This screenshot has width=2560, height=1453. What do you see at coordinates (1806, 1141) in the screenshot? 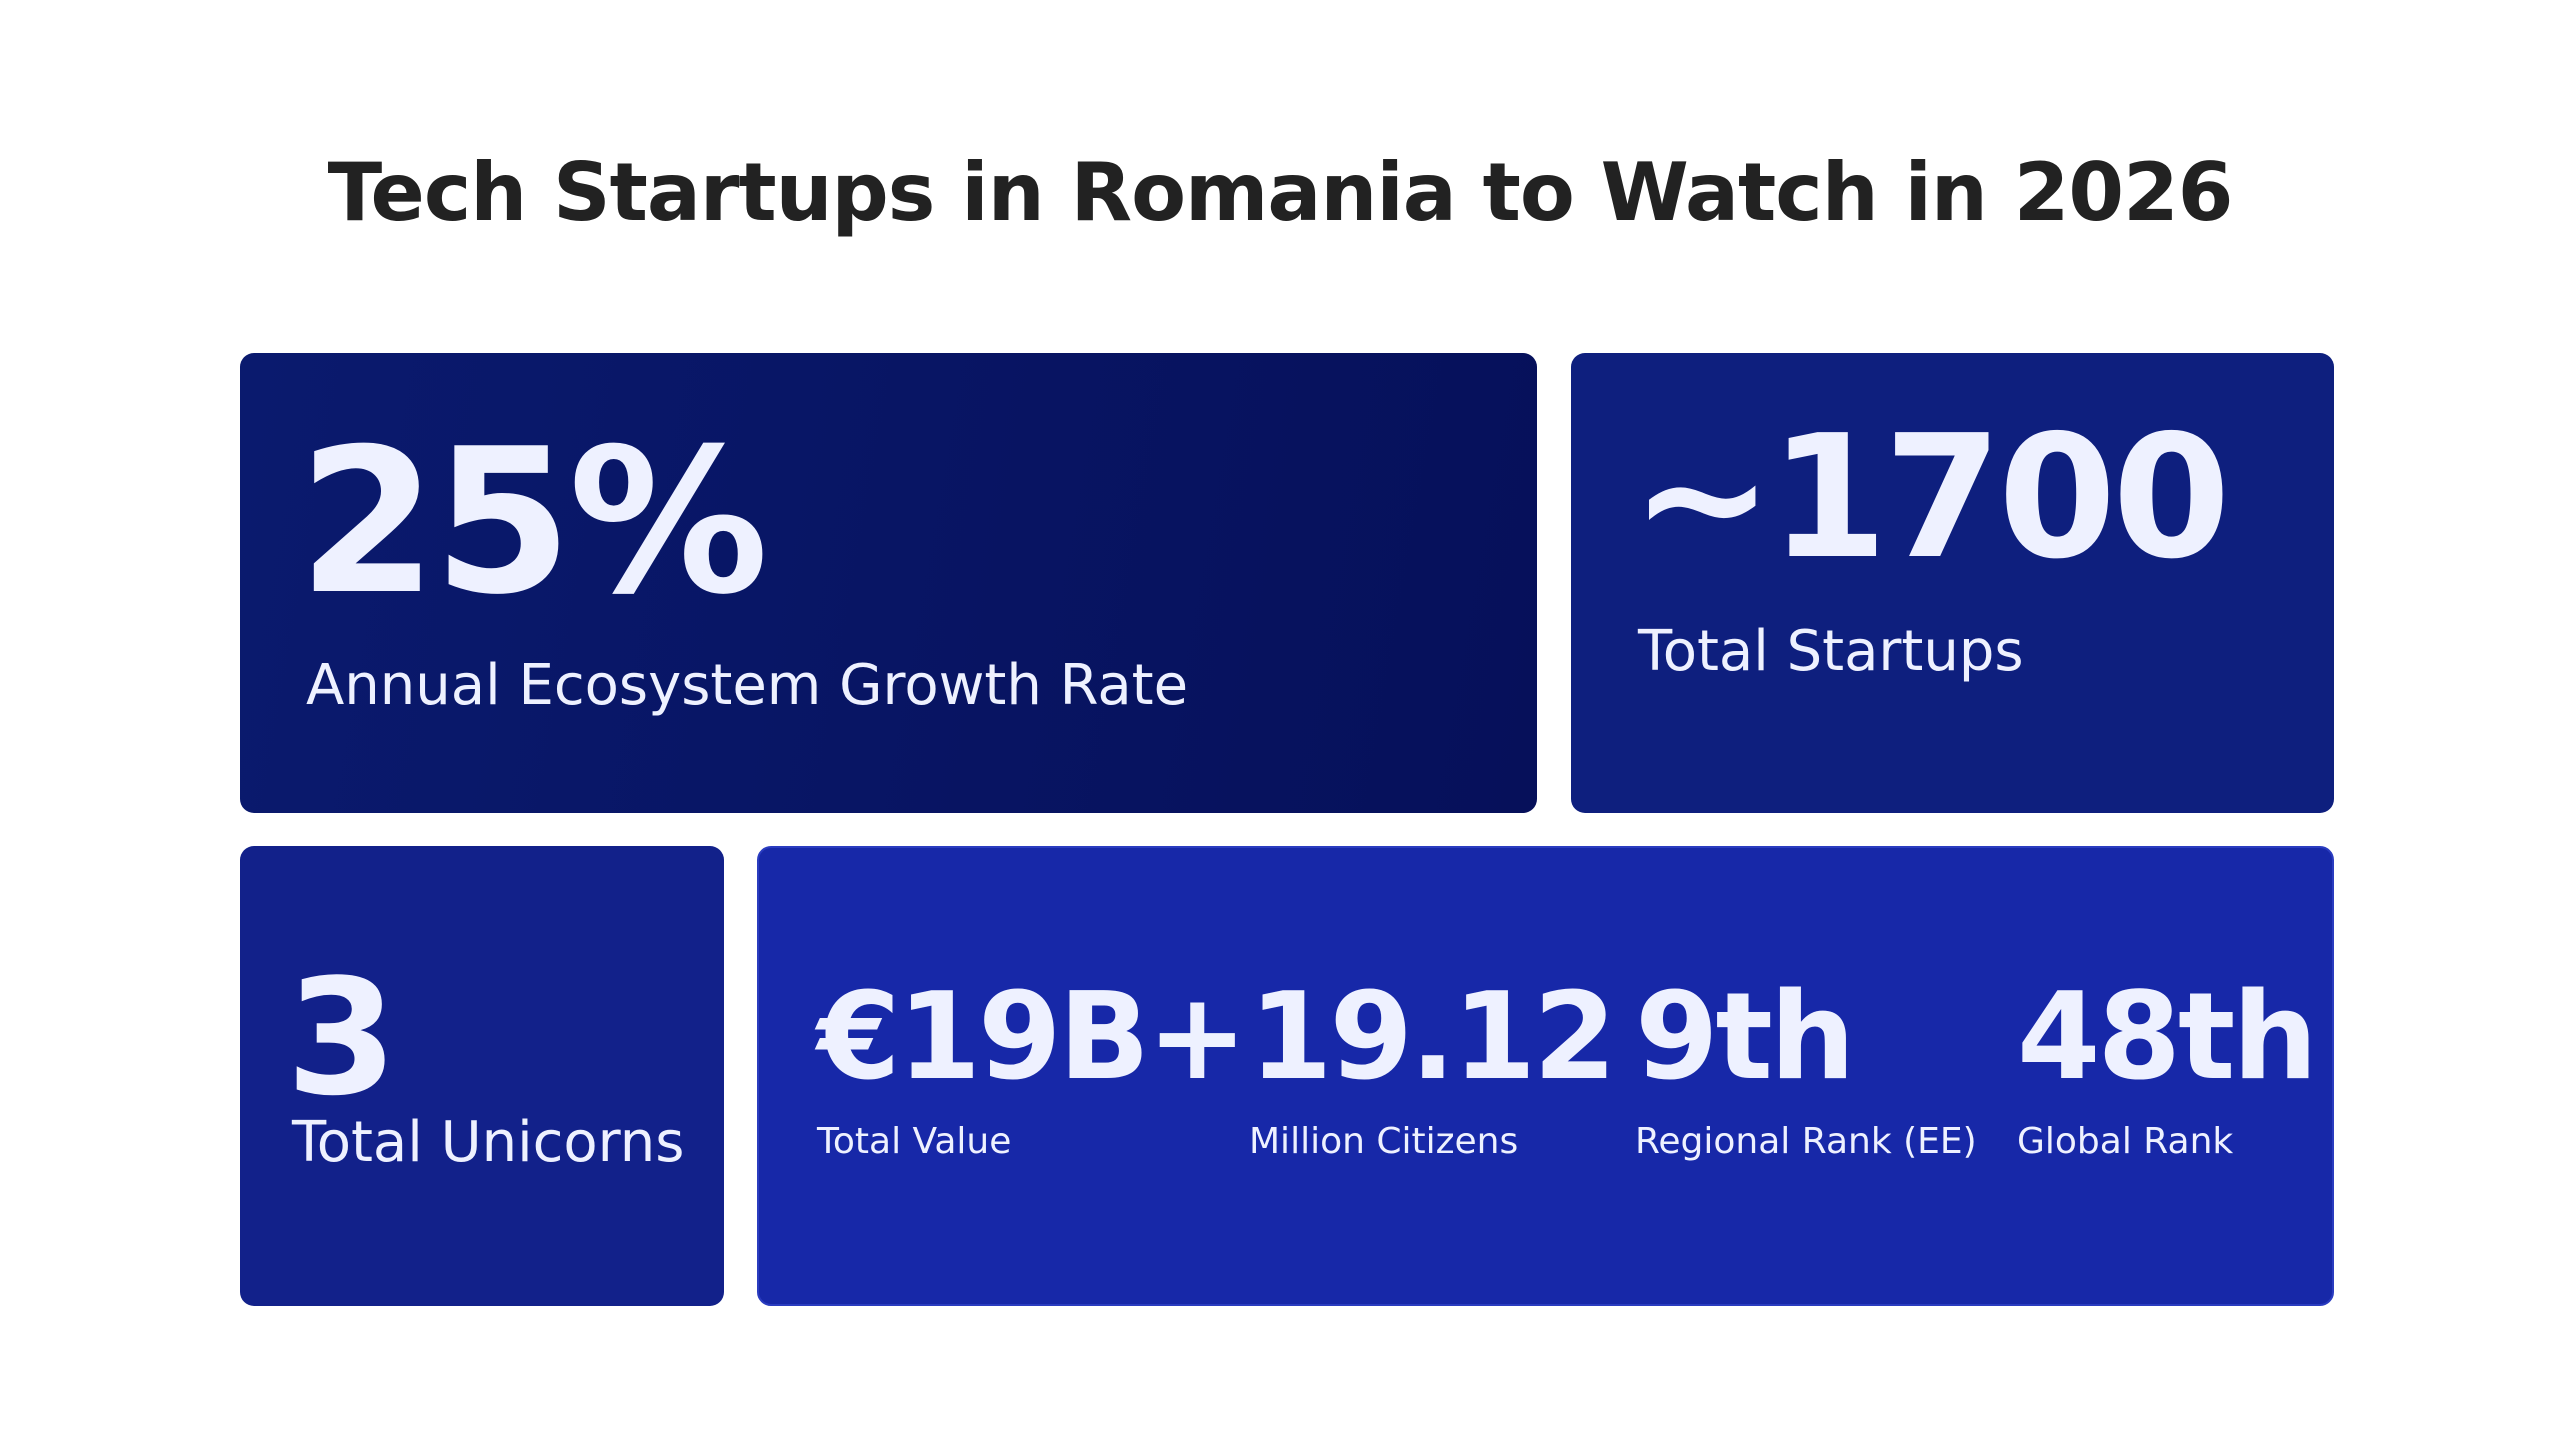
I see `stat-label: Regional Rank (EE)` at bounding box center [1806, 1141].